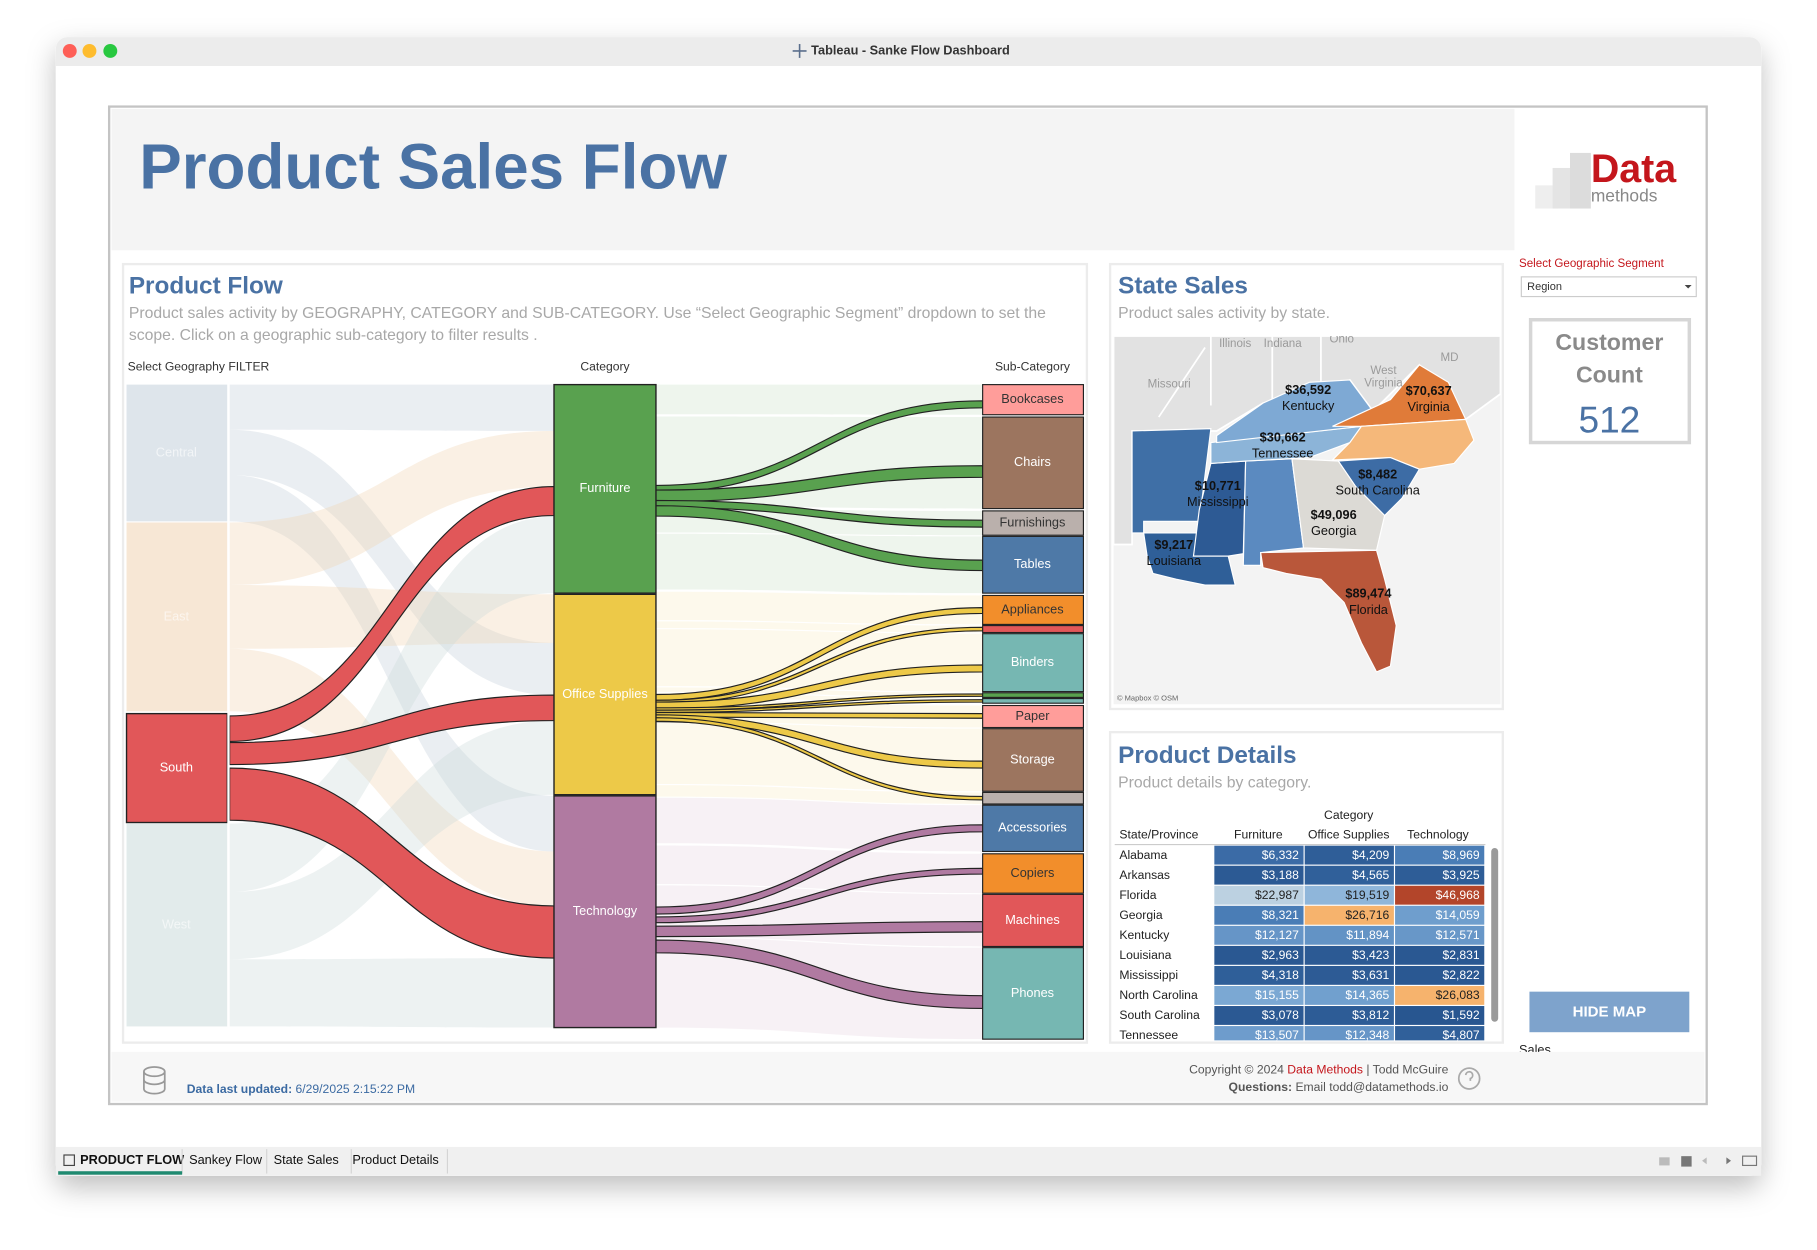 The height and width of the screenshot is (1250, 1817). Describe the element at coordinates (1367, 915) in the screenshot. I see `value-text: $26,716` at that location.